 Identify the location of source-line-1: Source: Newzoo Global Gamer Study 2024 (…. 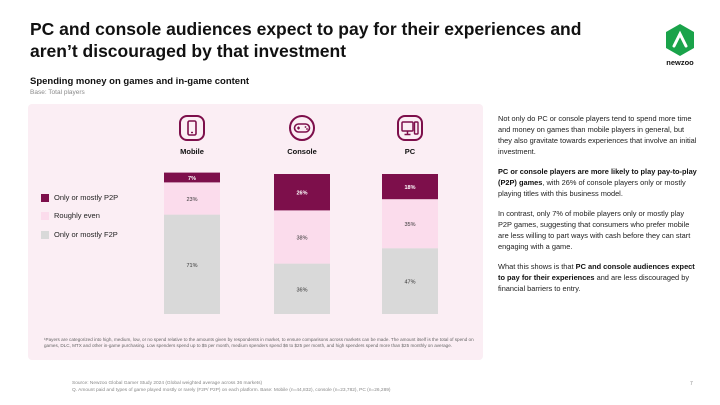
(167, 383).